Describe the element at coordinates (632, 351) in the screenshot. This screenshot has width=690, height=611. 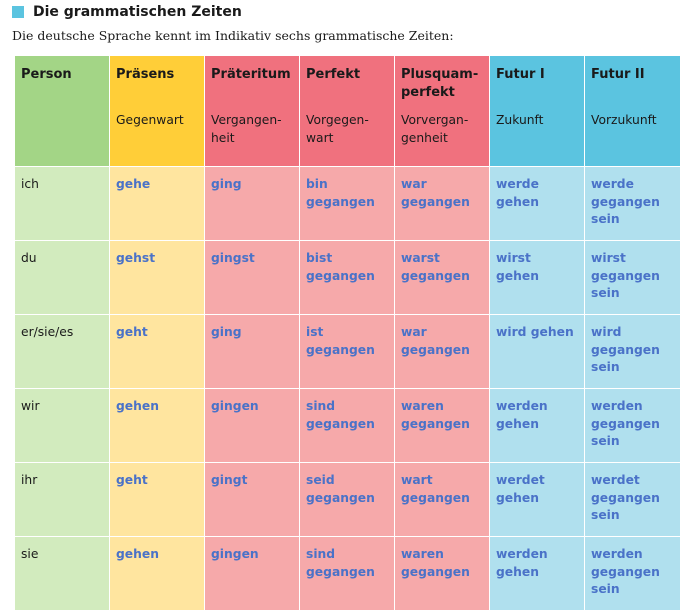
I see `verb-form-cell: wird gegangen sein` at that location.